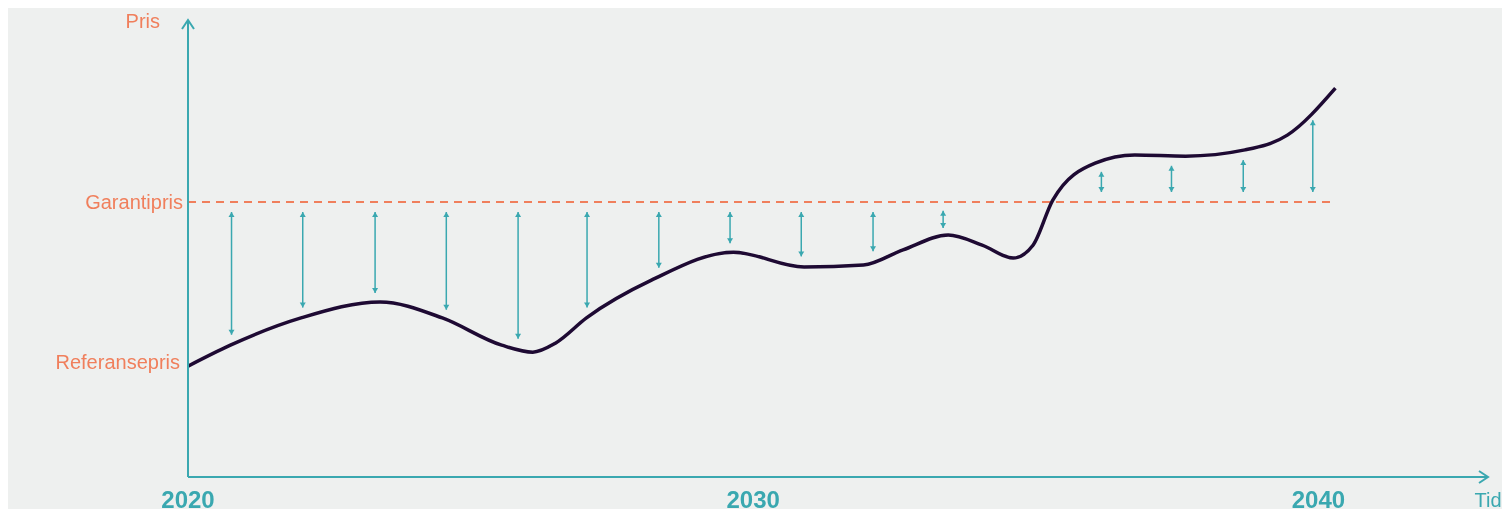 The width and height of the screenshot is (1510, 517). Describe the element at coordinates (753, 500) in the screenshot. I see `x-tick-label: 2030` at that location.